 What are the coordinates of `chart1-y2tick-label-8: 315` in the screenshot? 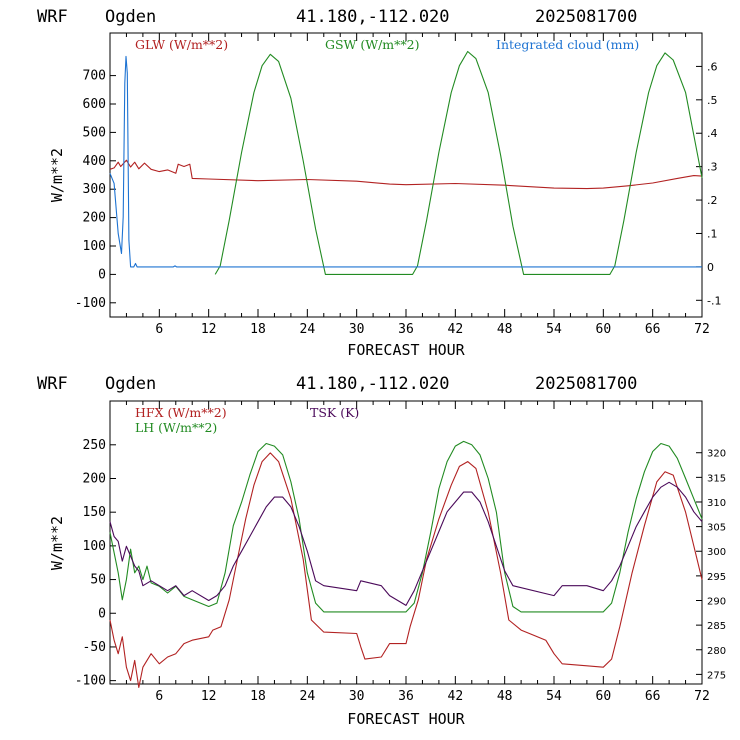 It's located at (716, 478).